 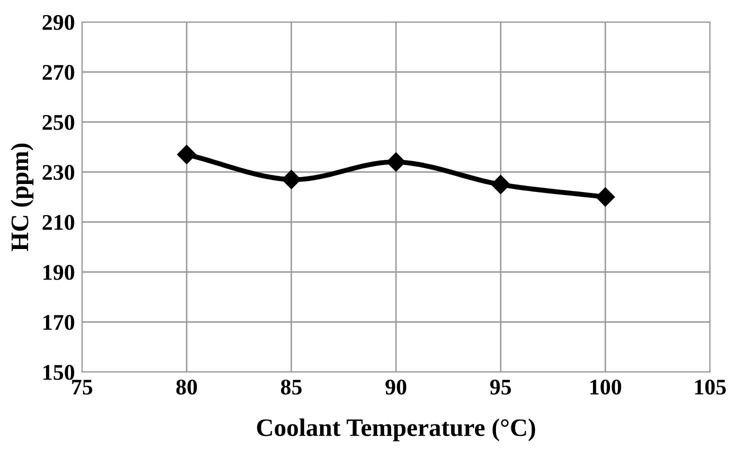 What do you see at coordinates (58, 22) in the screenshot?
I see `y-tick-label: 290` at bounding box center [58, 22].